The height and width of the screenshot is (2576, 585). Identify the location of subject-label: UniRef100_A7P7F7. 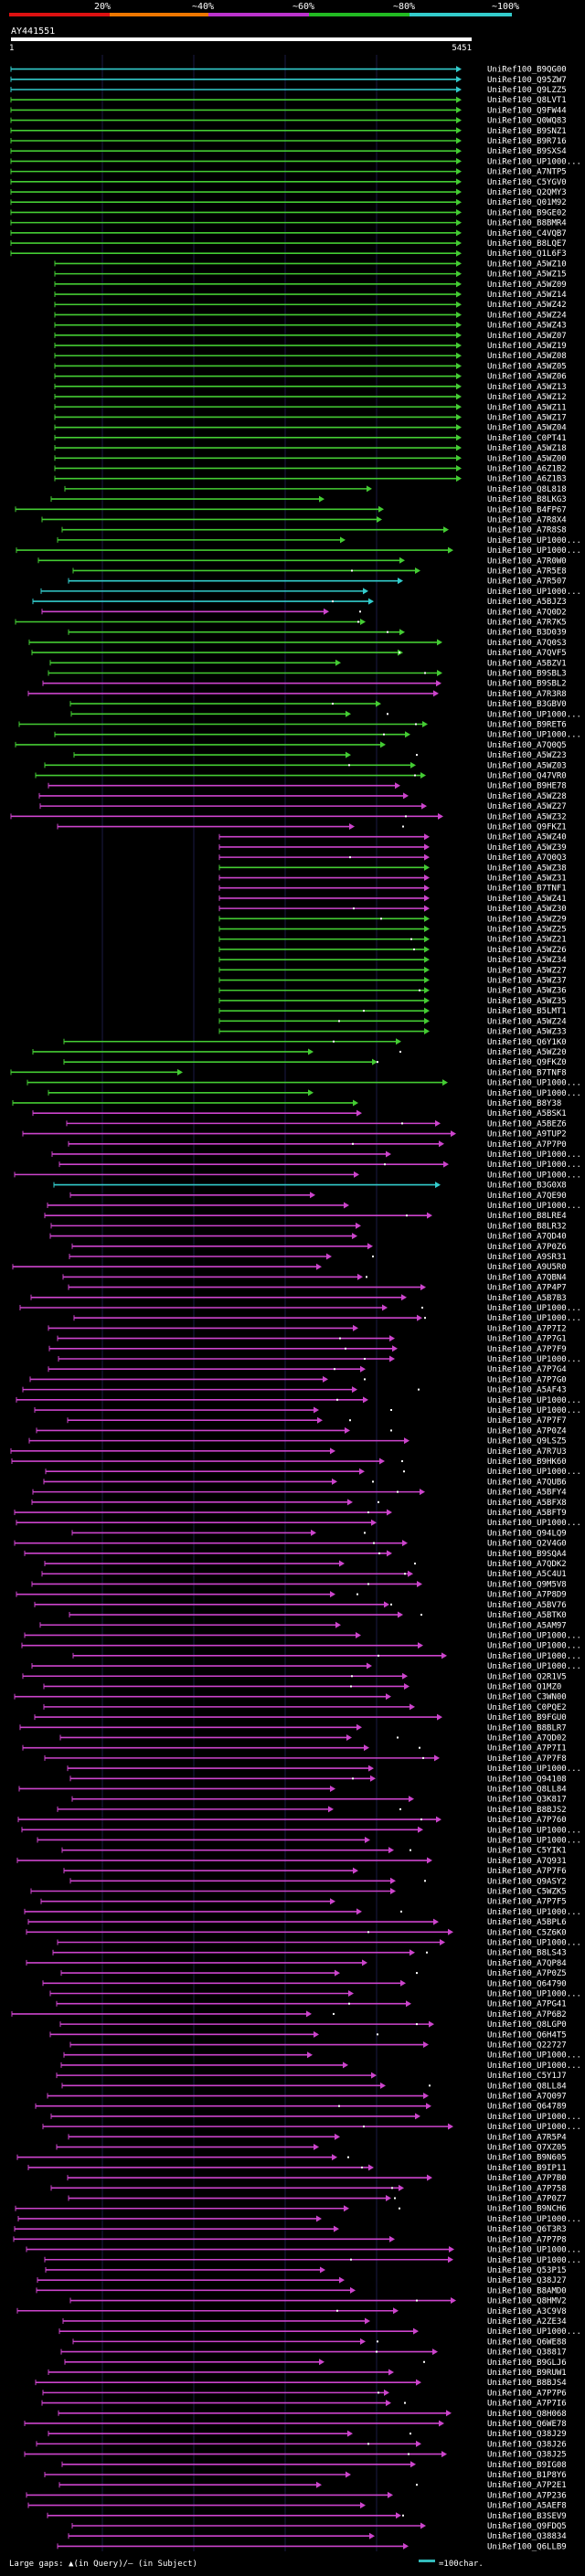
(527, 1421).